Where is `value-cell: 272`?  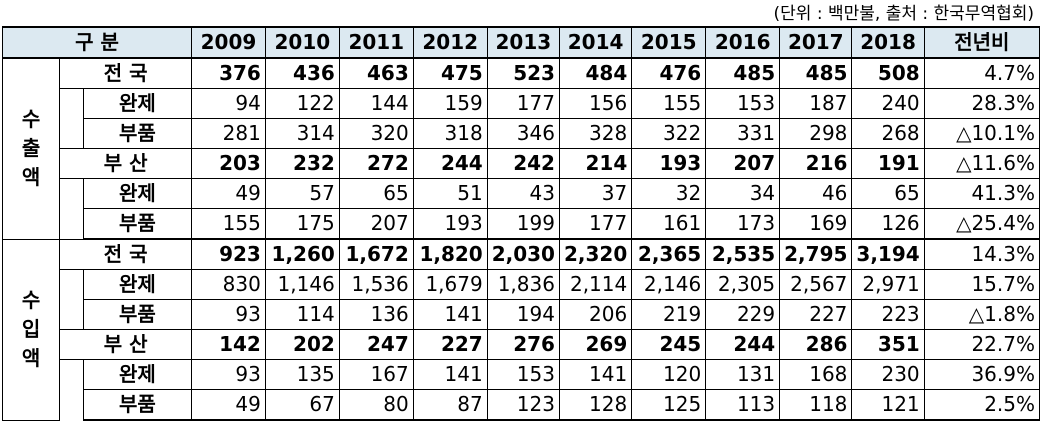 value-cell: 272 is located at coordinates (376, 163).